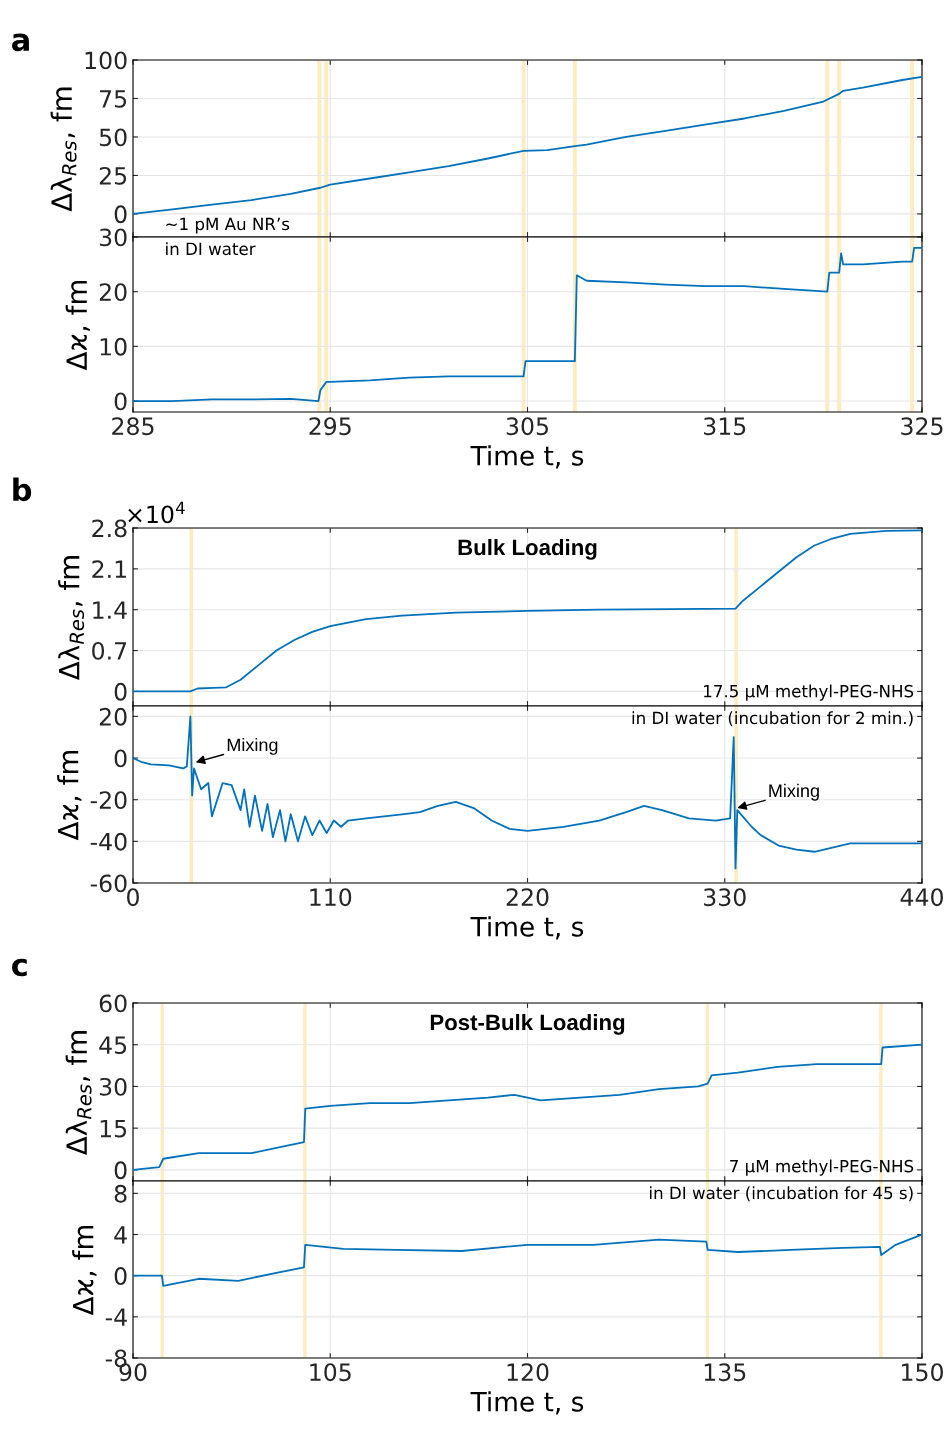 Image resolution: width=951 pixels, height=1436 pixels. What do you see at coordinates (22, 489) in the screenshot?
I see `text: b` at bounding box center [22, 489].